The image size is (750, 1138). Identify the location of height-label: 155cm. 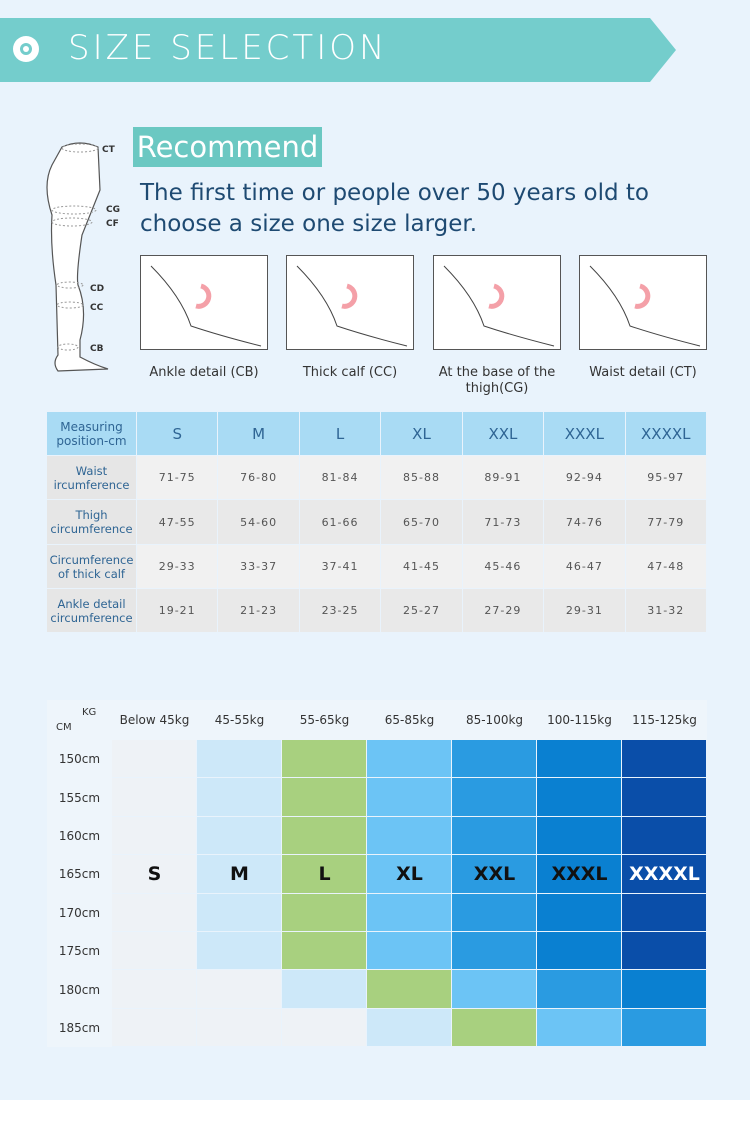
(79, 797).